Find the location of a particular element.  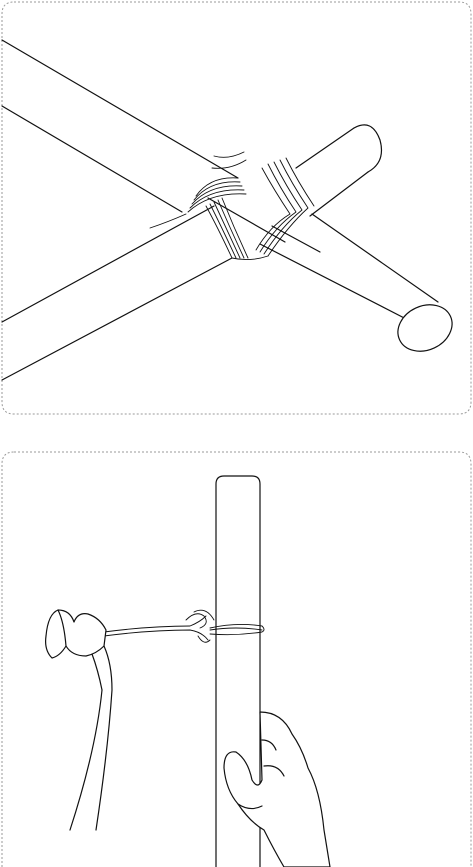

left-hand is located at coordinates (79, 720).